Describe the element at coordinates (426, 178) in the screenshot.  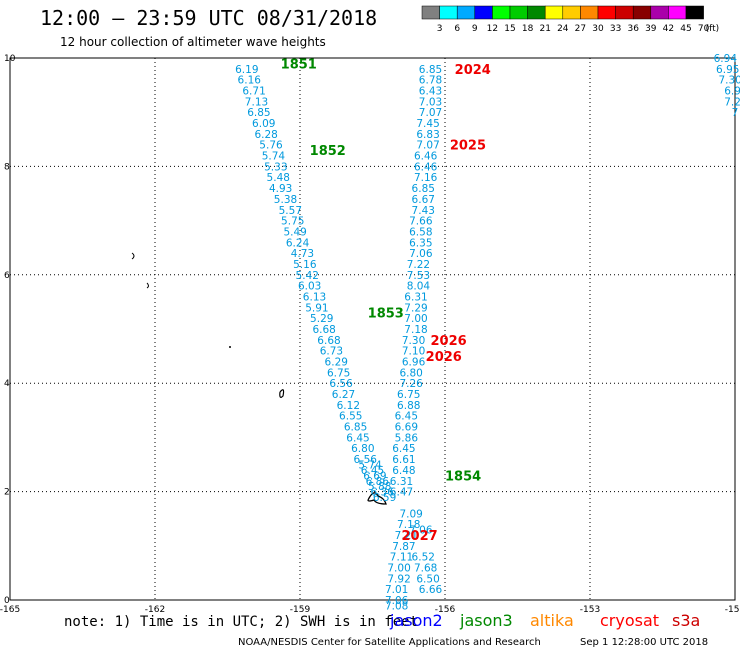
I see `swh-value: 7.16` at that location.